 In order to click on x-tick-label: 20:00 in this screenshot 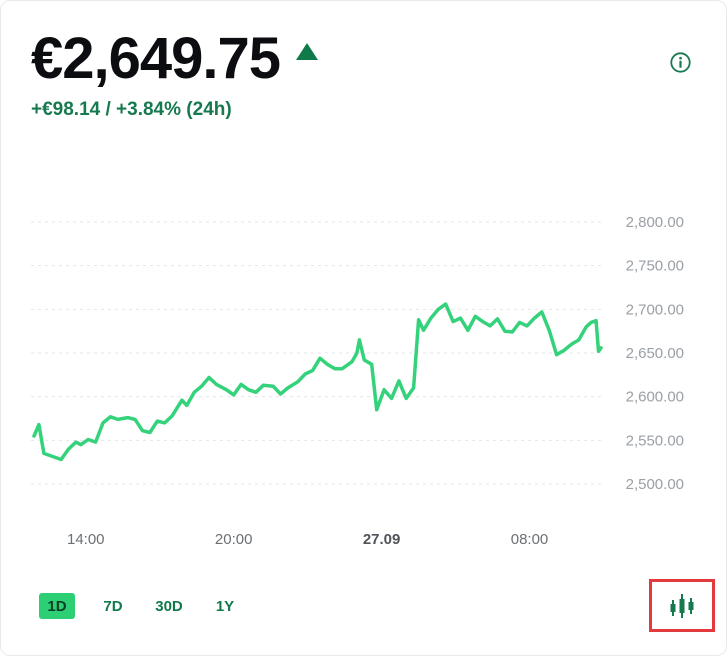, I will do `click(234, 539)`.